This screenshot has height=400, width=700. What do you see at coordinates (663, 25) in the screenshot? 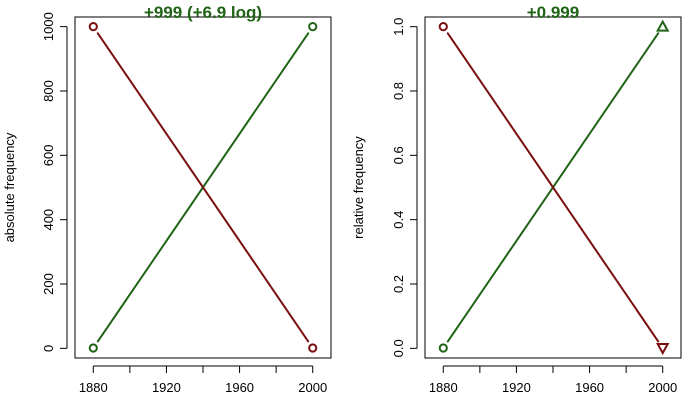
I see `marker-triangle-up` at bounding box center [663, 25].